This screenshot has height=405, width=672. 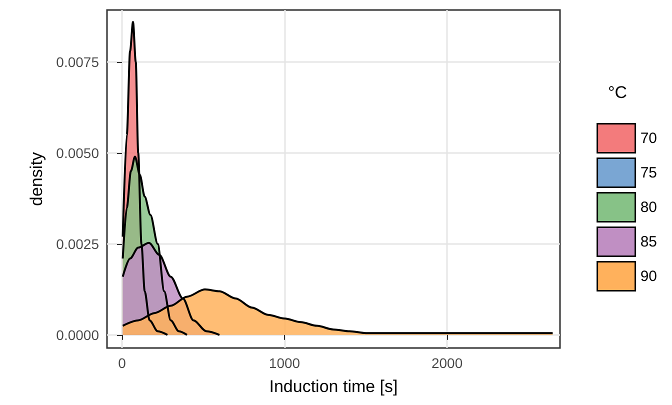 I want to click on legend-label: 70, so click(x=649, y=138).